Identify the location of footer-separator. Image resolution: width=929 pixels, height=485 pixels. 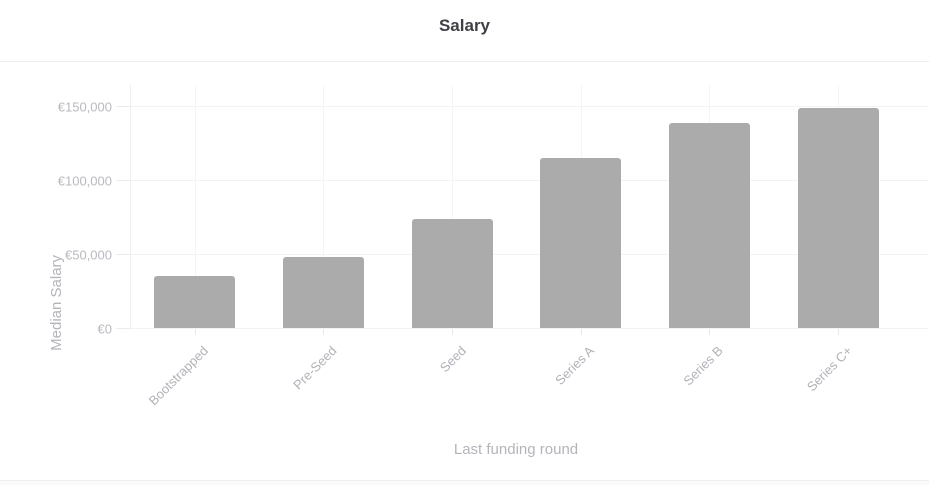
(464, 480).